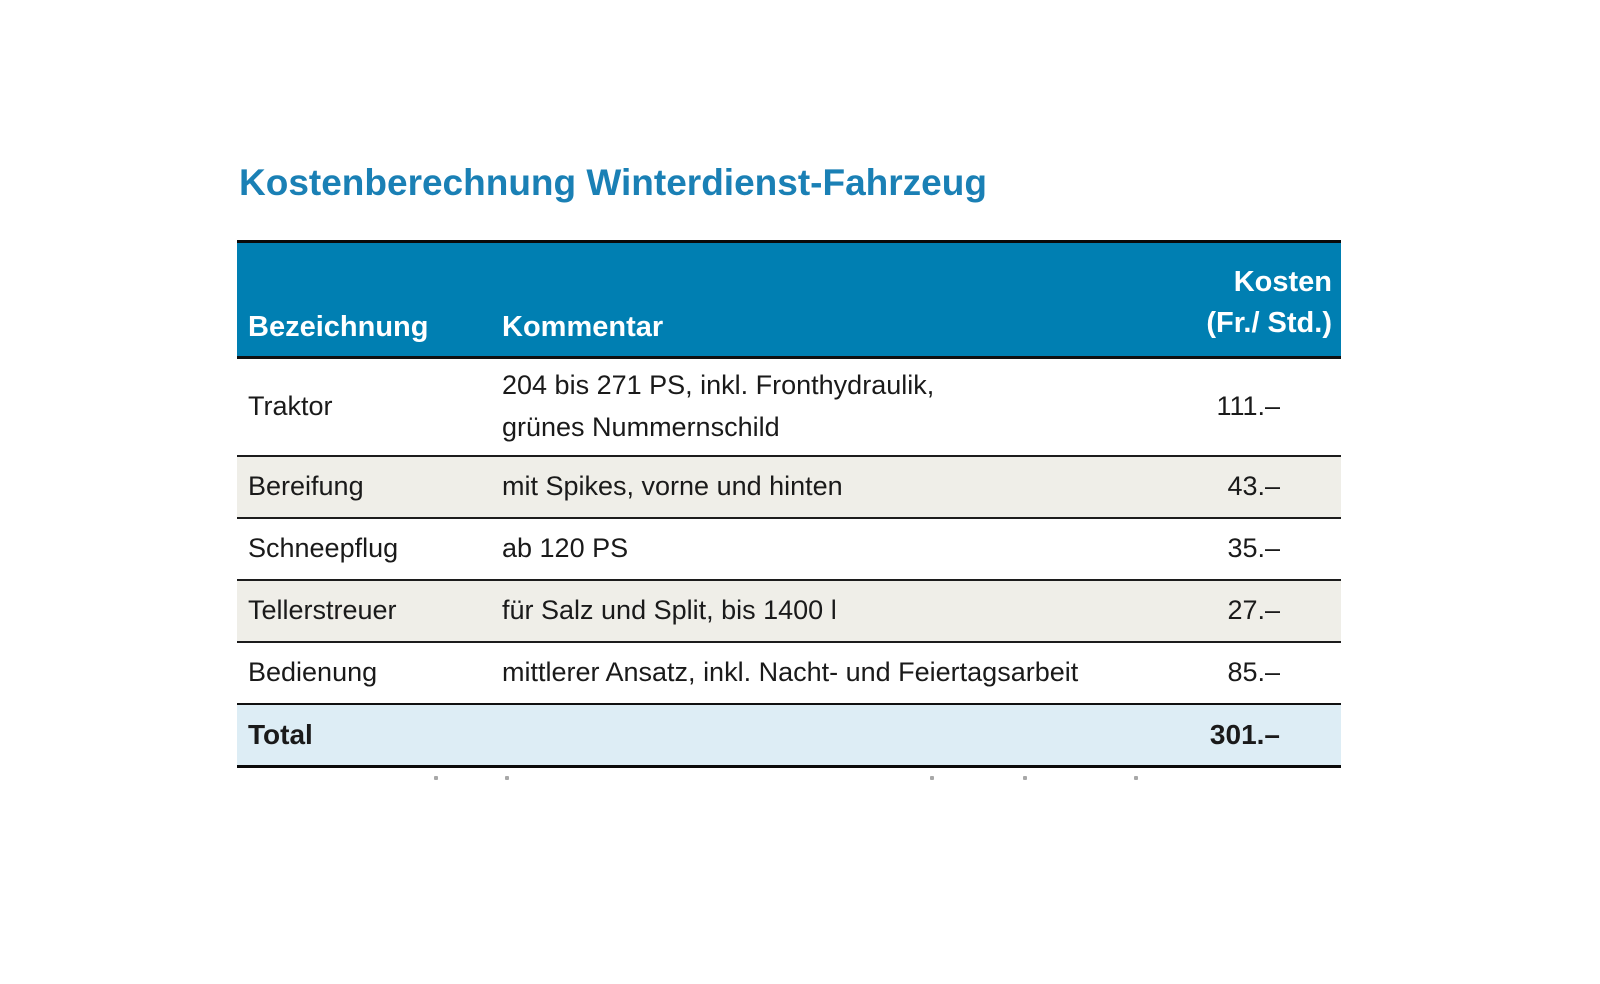 The image size is (1600, 984). I want to click on header-bezeichnung: Bezeichnung, so click(338, 327).